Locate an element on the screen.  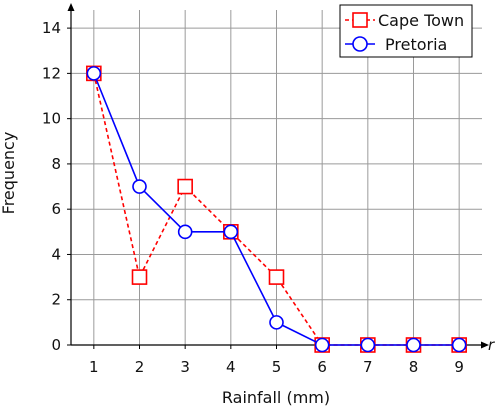
y-tick-label: 6 is located at coordinates (56, 209).